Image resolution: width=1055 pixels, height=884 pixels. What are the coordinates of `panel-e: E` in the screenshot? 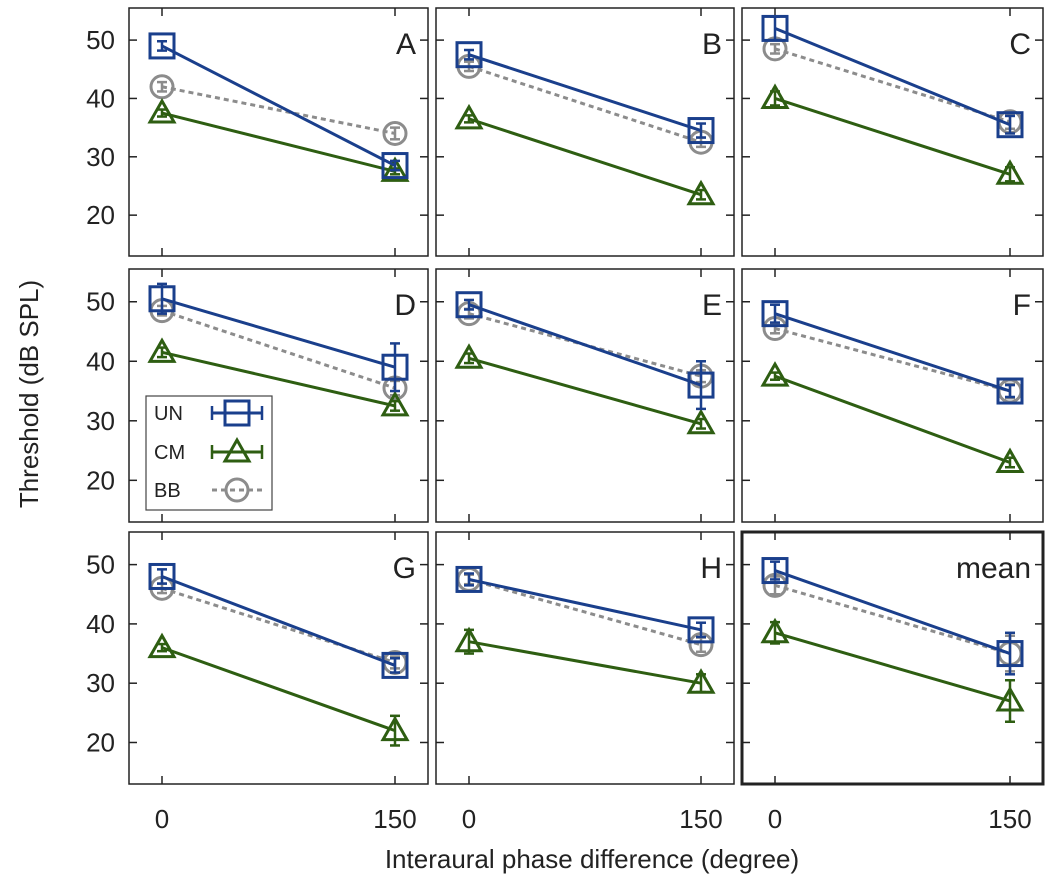 It's located at (585, 395).